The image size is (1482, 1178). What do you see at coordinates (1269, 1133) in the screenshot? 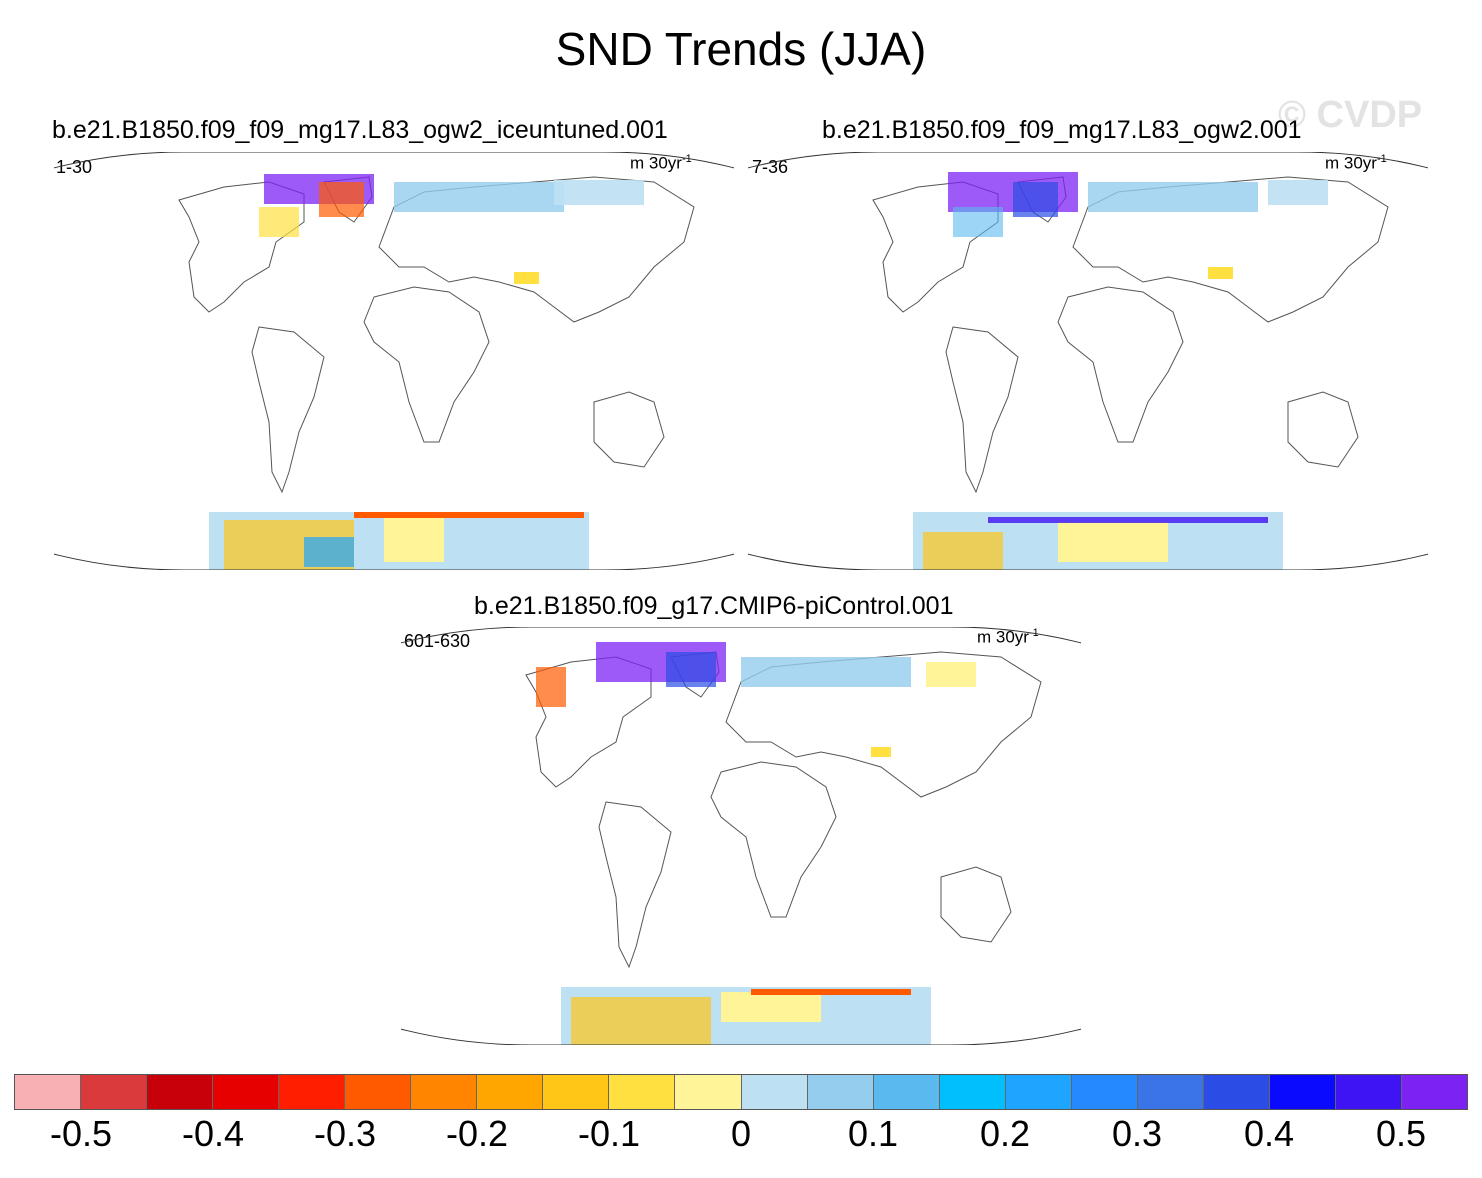
I see `colorbar-tick-label: 0.4` at bounding box center [1269, 1133].